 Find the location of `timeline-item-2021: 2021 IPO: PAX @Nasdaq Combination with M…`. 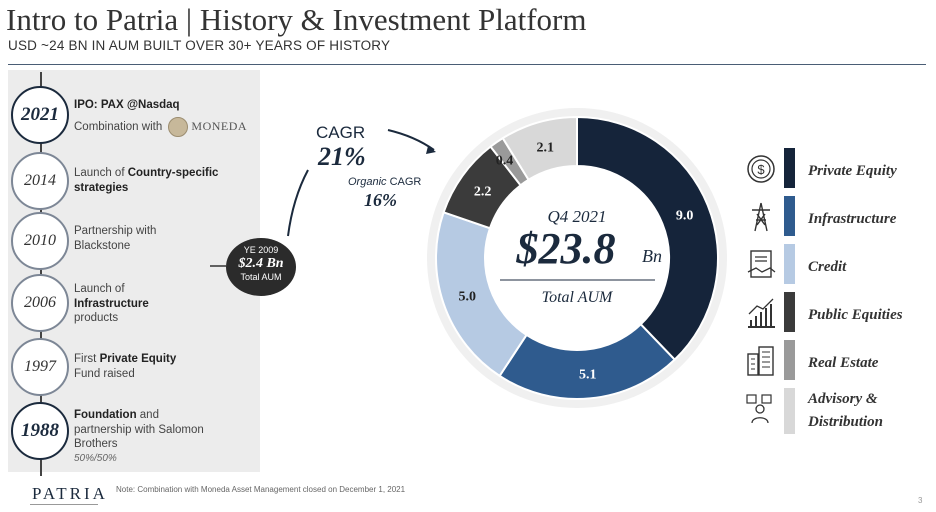

timeline-item-2021: 2021 IPO: PAX @Nasdaq Combination with M… is located at coordinates (130, 116).